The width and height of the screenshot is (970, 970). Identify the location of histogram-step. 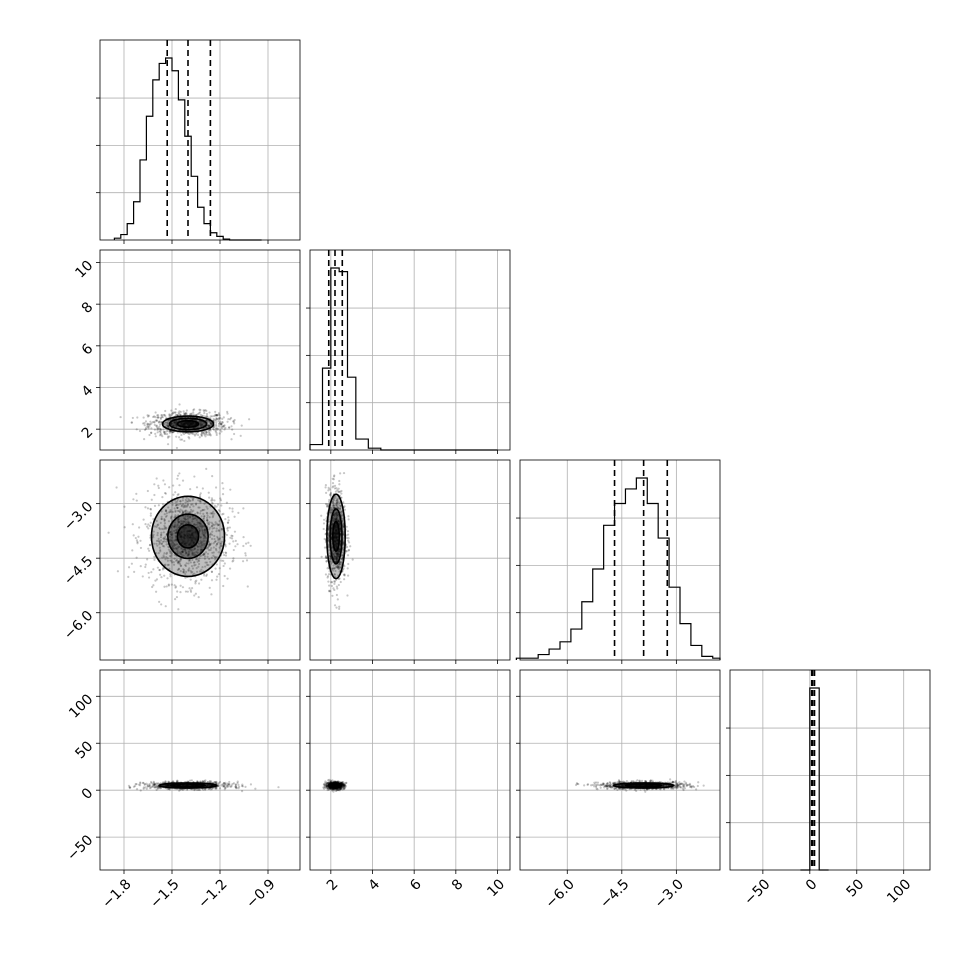
(403, 359).